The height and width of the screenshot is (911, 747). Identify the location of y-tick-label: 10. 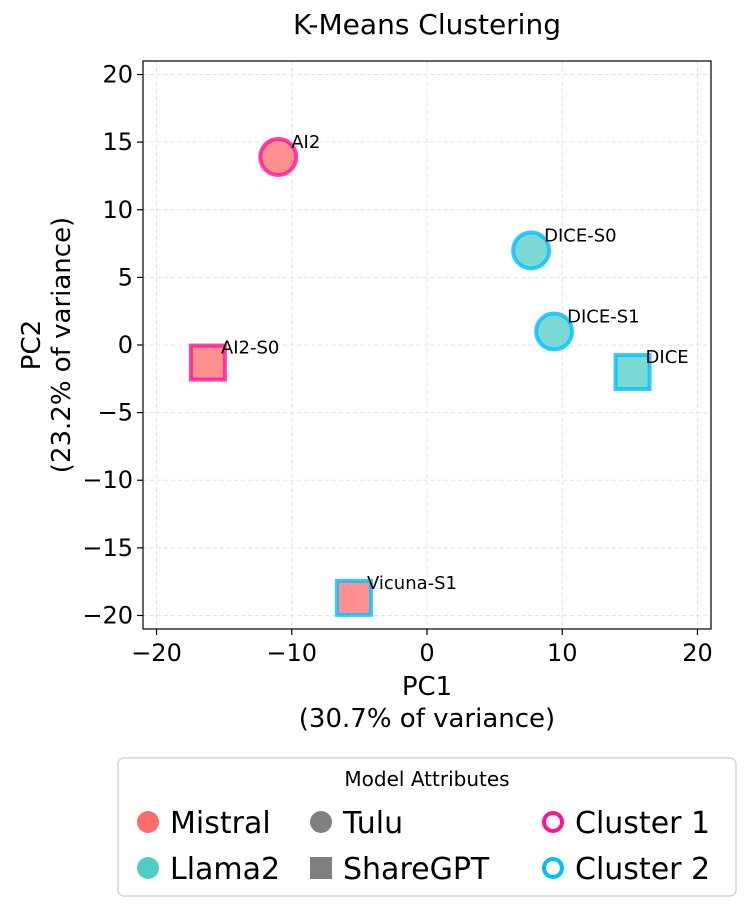
(117, 210).